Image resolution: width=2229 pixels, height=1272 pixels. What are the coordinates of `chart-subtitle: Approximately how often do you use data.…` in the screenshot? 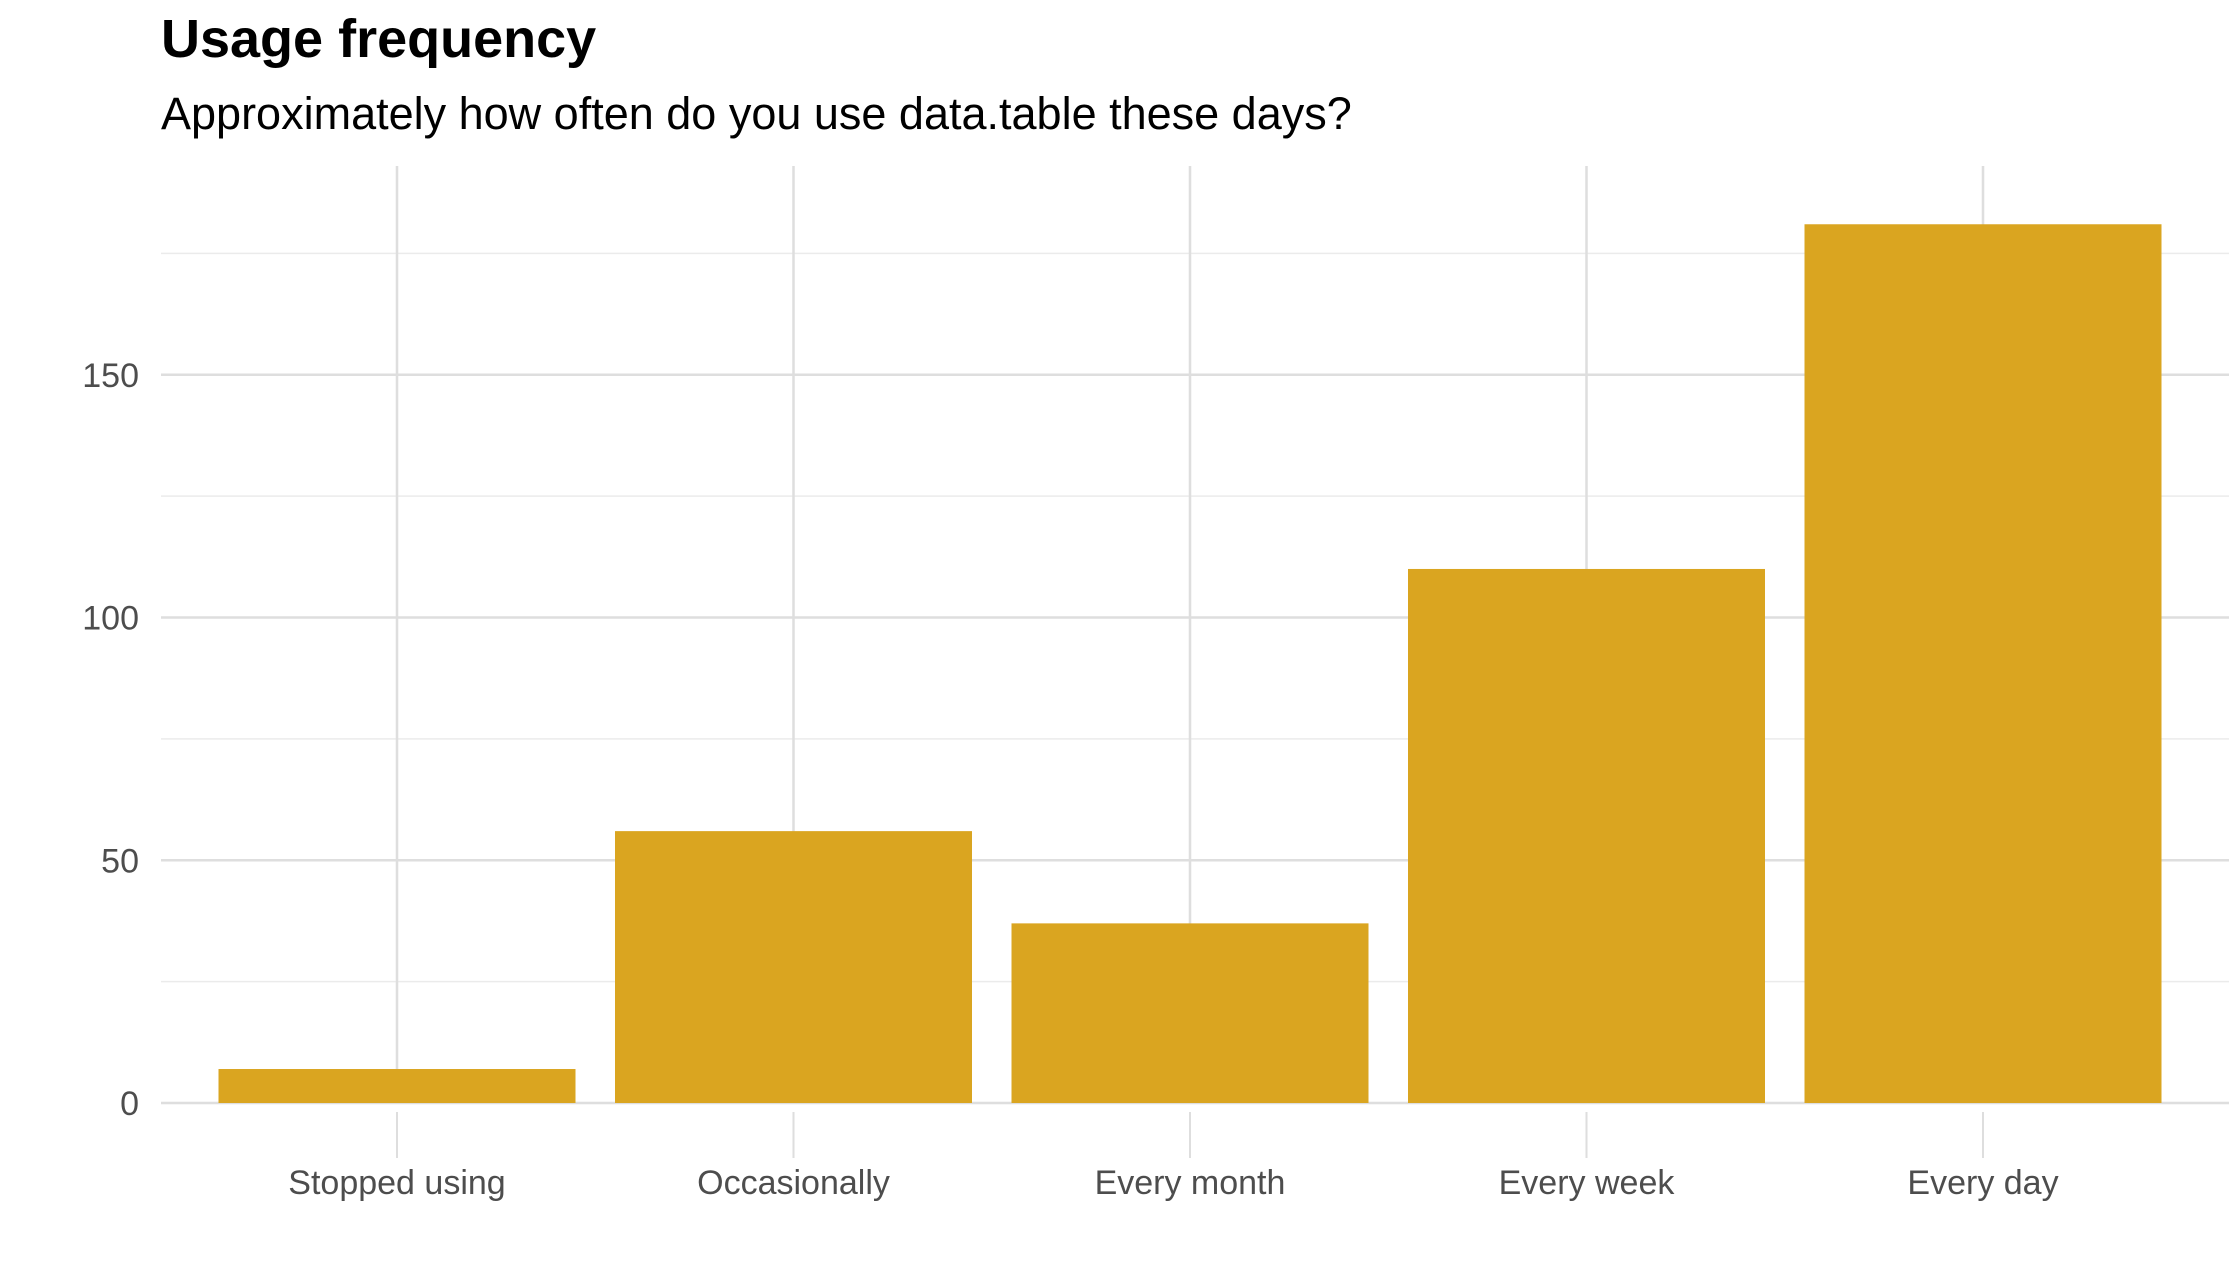 It's located at (756, 113).